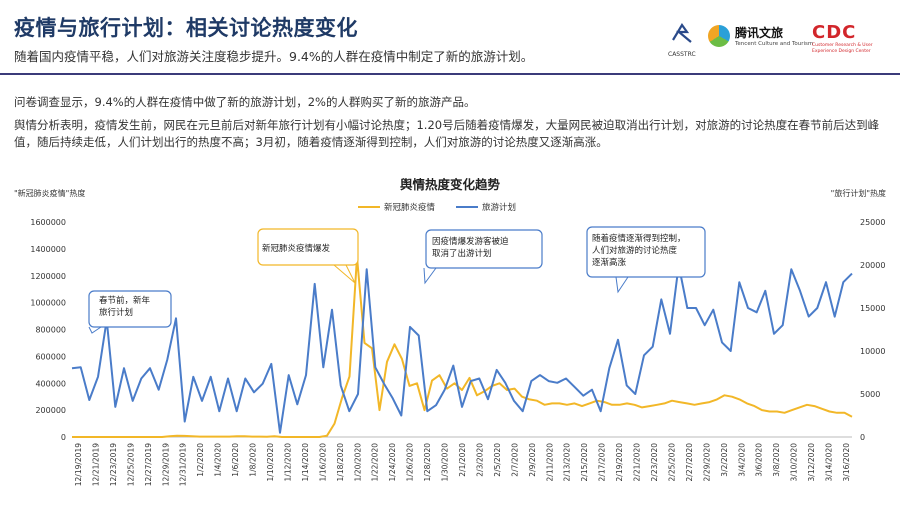  Describe the element at coordinates (872, 265) in the screenshot. I see `y-right-tick-label: 20000` at that location.